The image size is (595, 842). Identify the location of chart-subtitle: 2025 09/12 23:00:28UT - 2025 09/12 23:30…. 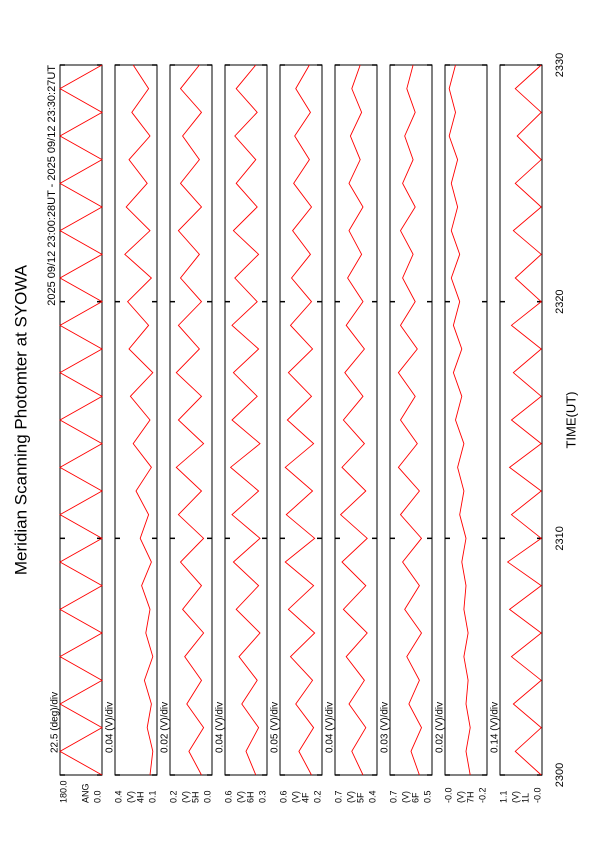
(52, 185).